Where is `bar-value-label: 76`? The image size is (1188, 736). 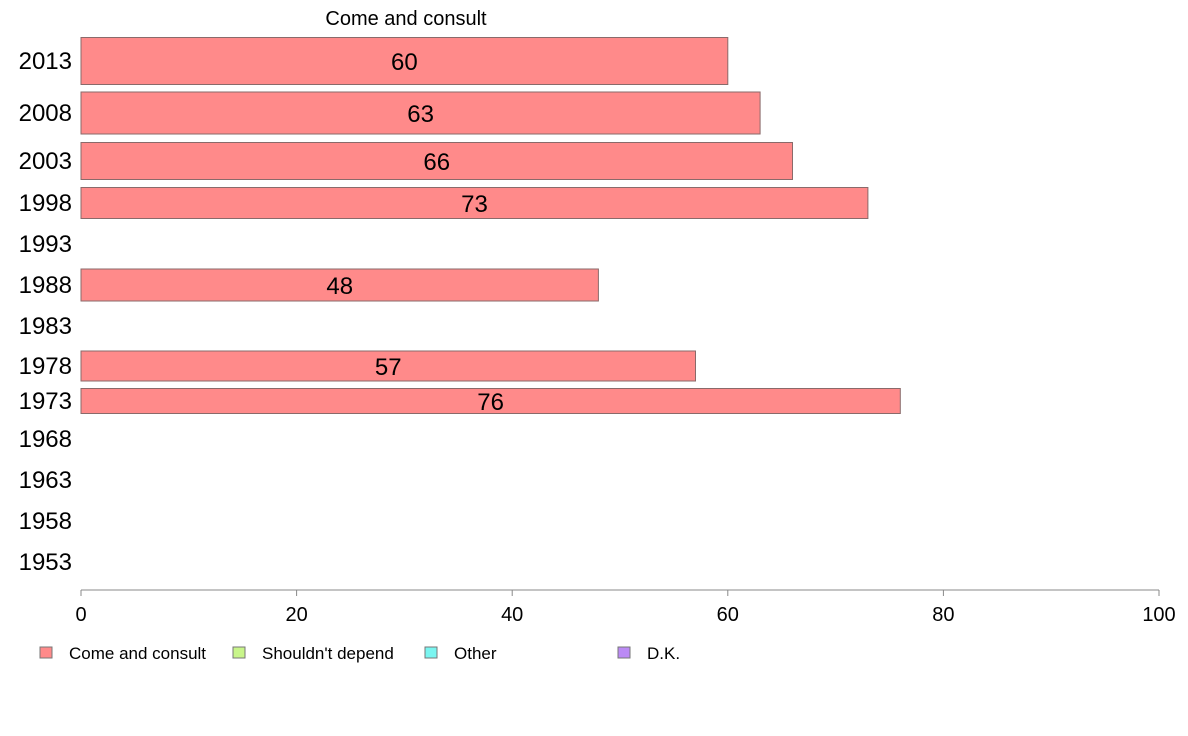
bar-value-label: 76 is located at coordinates (490, 402).